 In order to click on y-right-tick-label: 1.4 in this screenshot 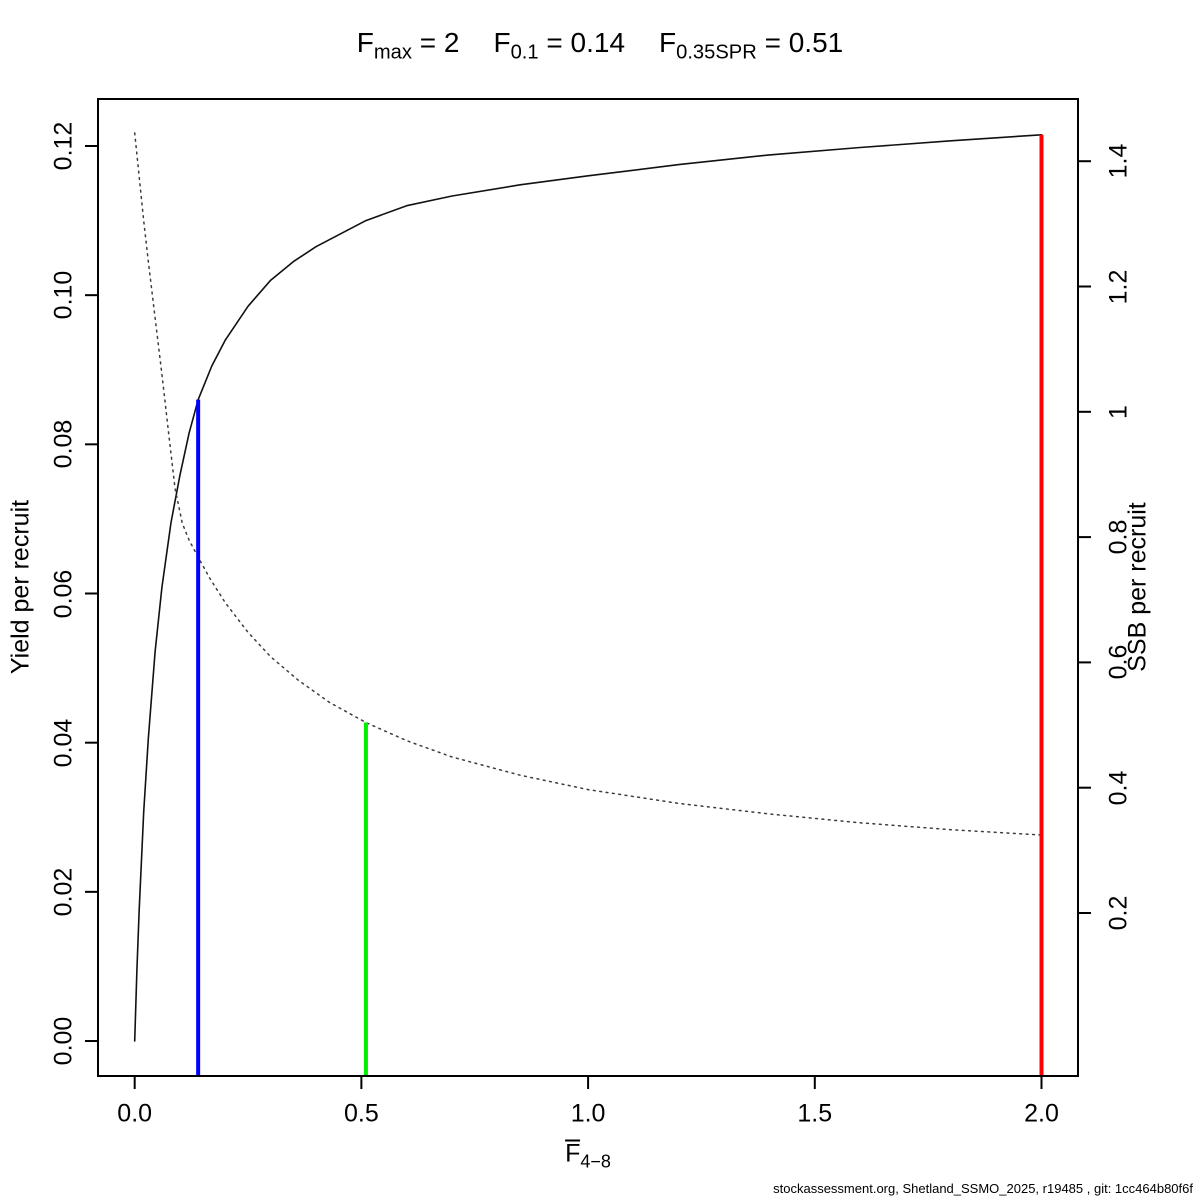, I will do `click(1118, 161)`.